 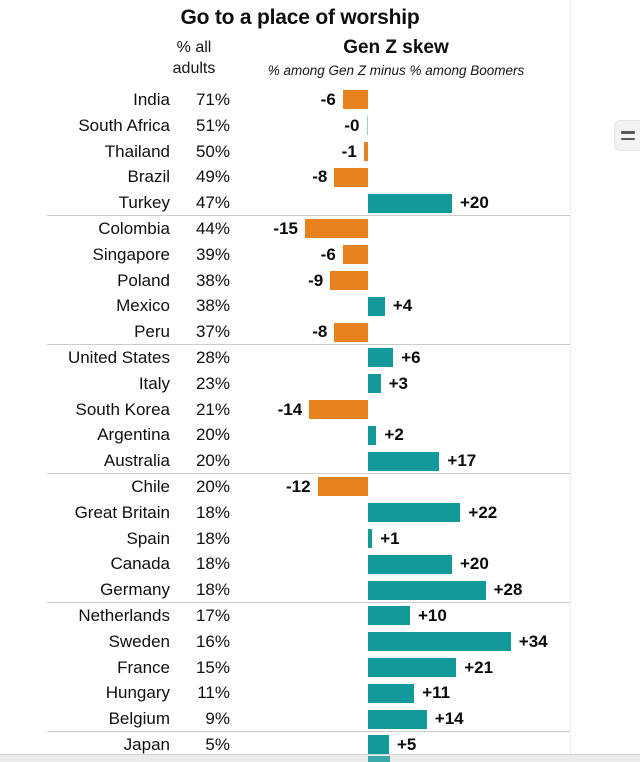 I want to click on skew-value-label: -1, so click(x=349, y=151).